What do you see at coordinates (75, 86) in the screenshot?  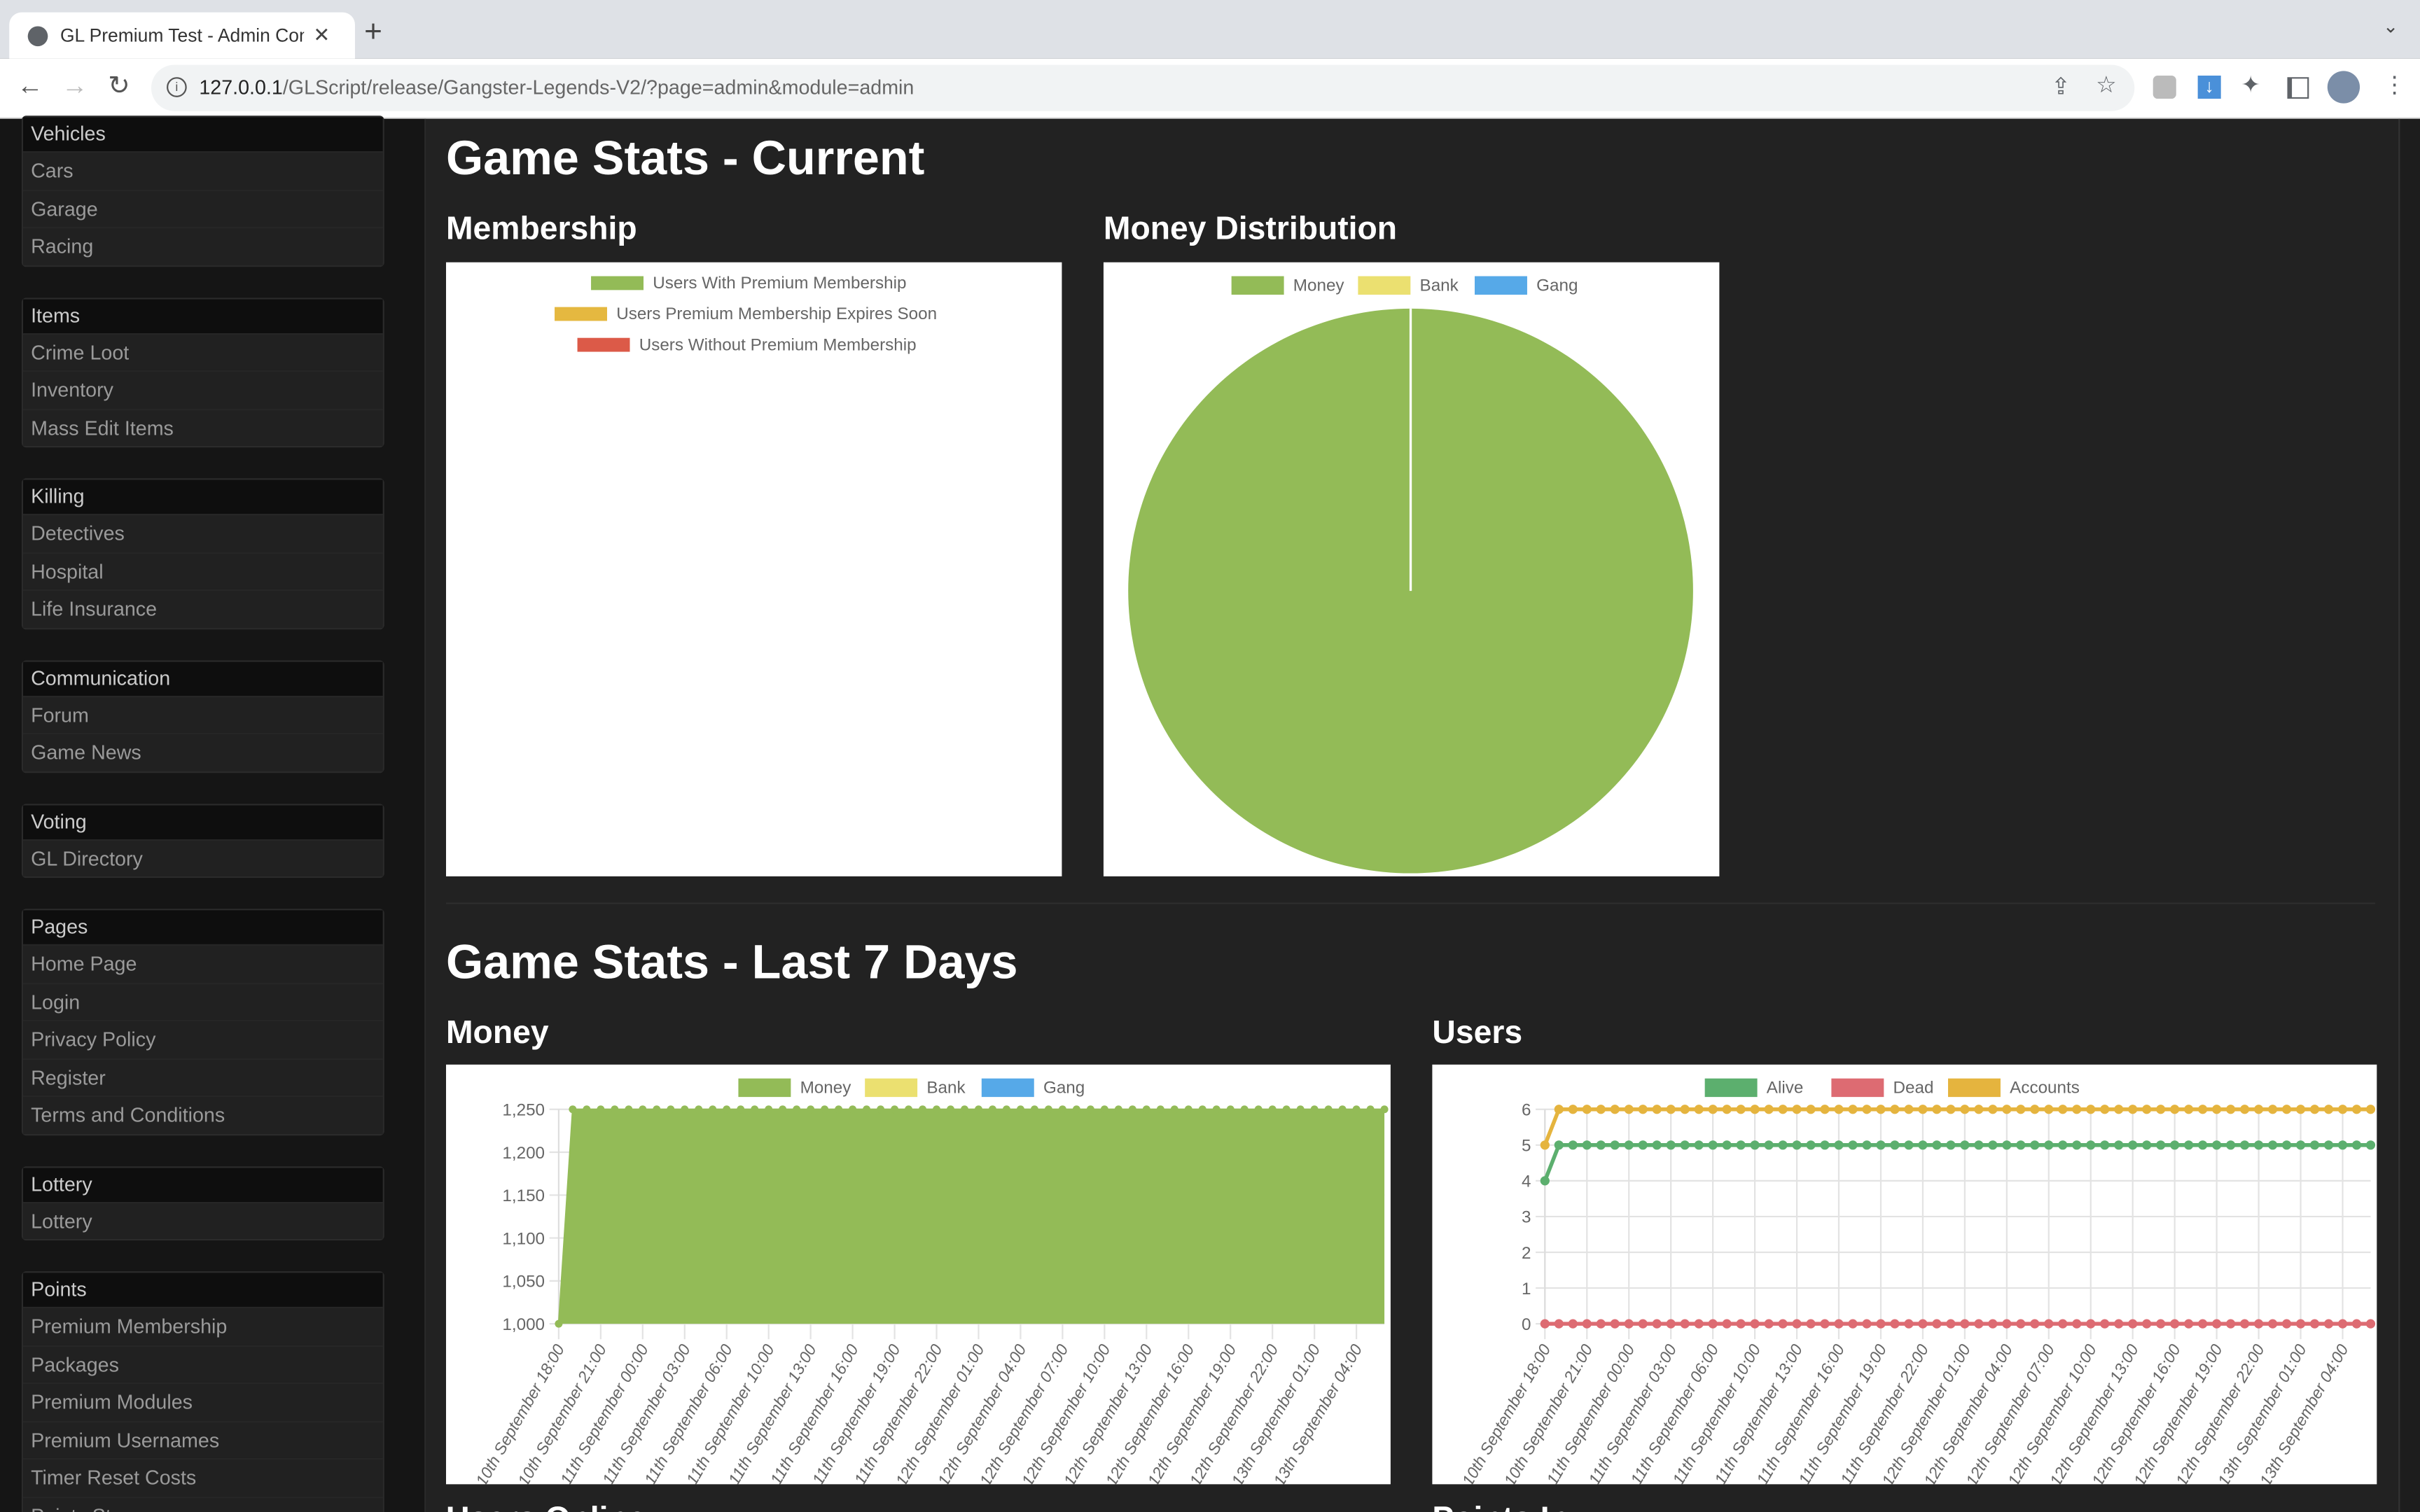 I see `forward-icon: →` at bounding box center [75, 86].